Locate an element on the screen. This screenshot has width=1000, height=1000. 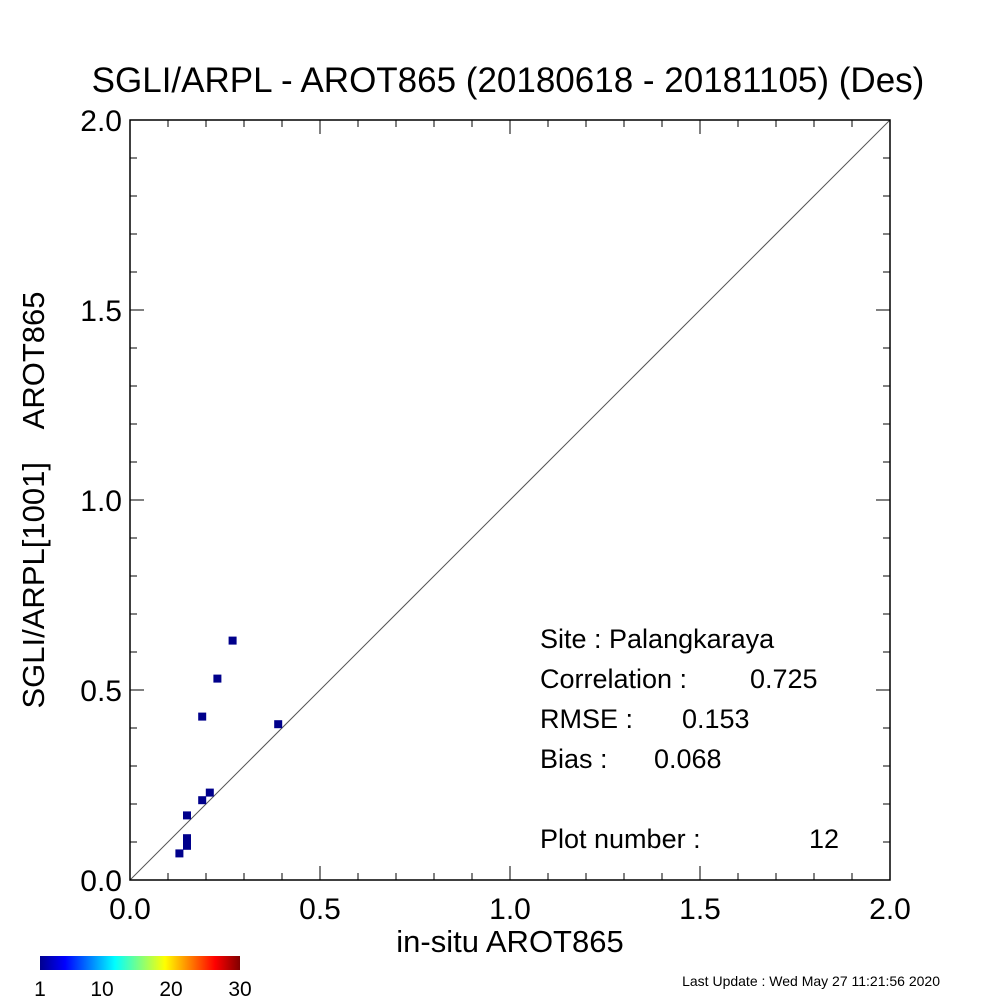
colorbar is located at coordinates (140, 963).